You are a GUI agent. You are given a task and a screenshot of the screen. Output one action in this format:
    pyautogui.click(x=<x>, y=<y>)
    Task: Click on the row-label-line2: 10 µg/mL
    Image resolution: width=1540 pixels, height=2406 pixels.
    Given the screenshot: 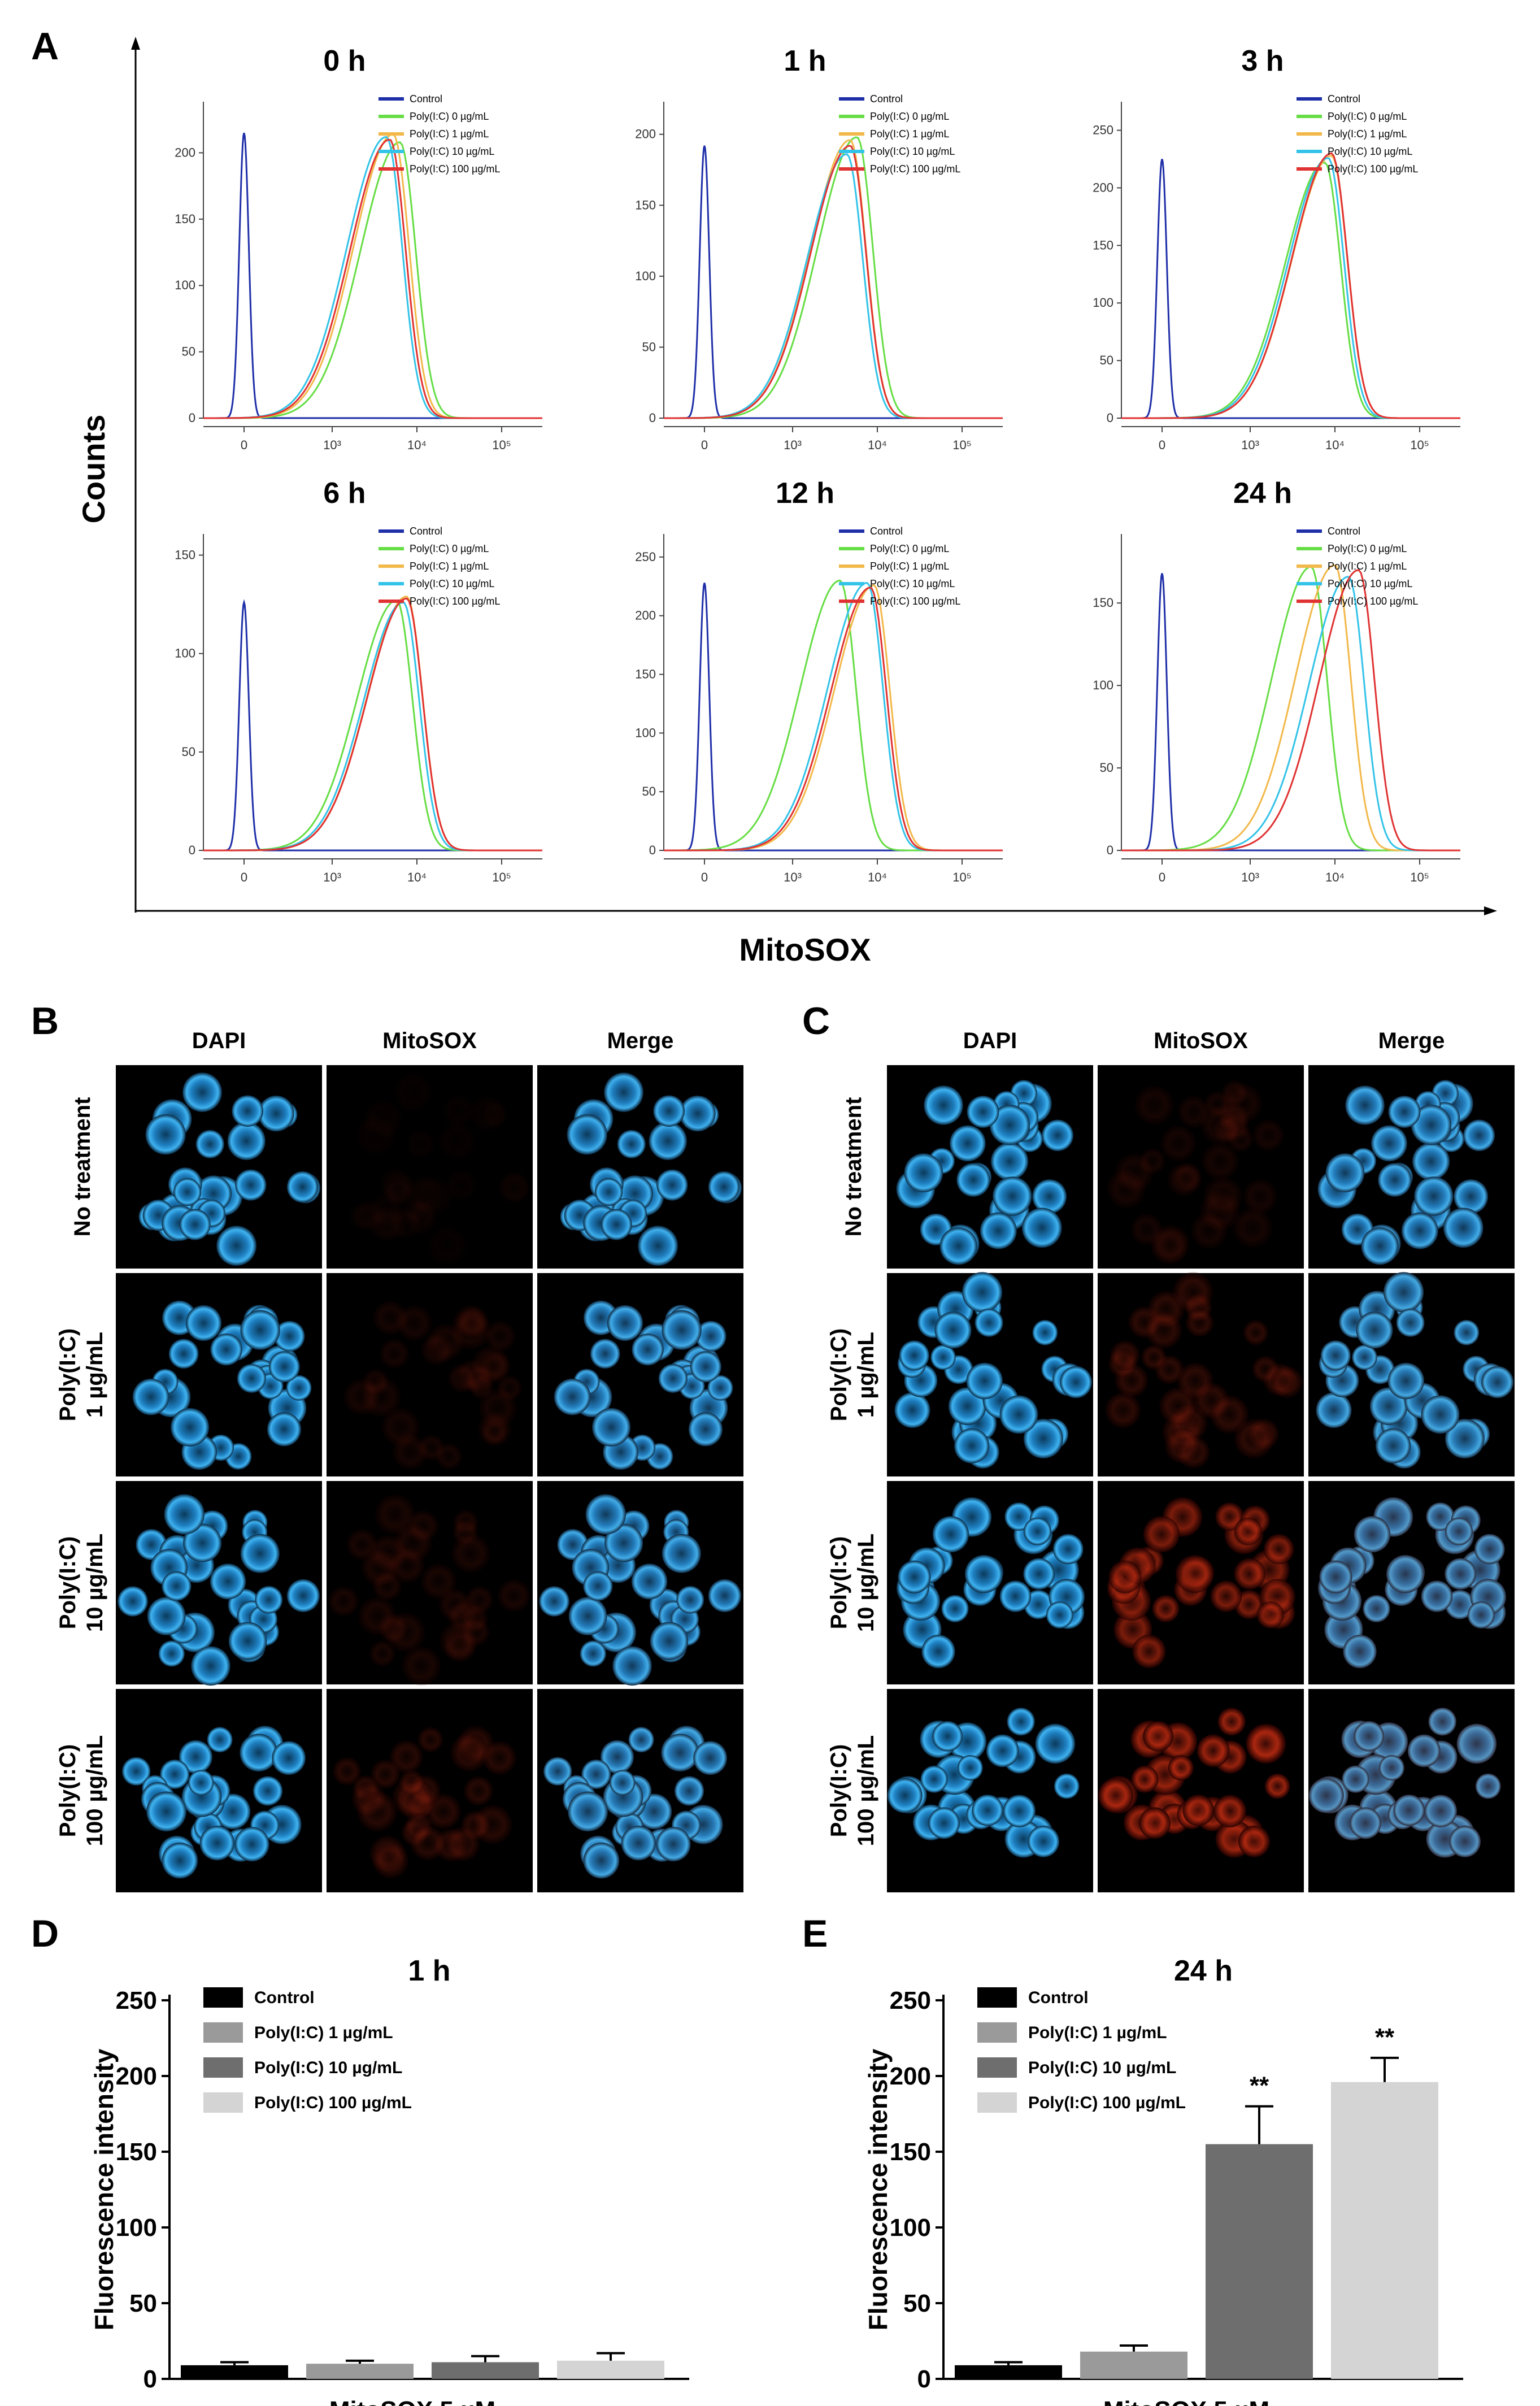 What is the action you would take?
    pyautogui.click(x=866, y=1583)
    